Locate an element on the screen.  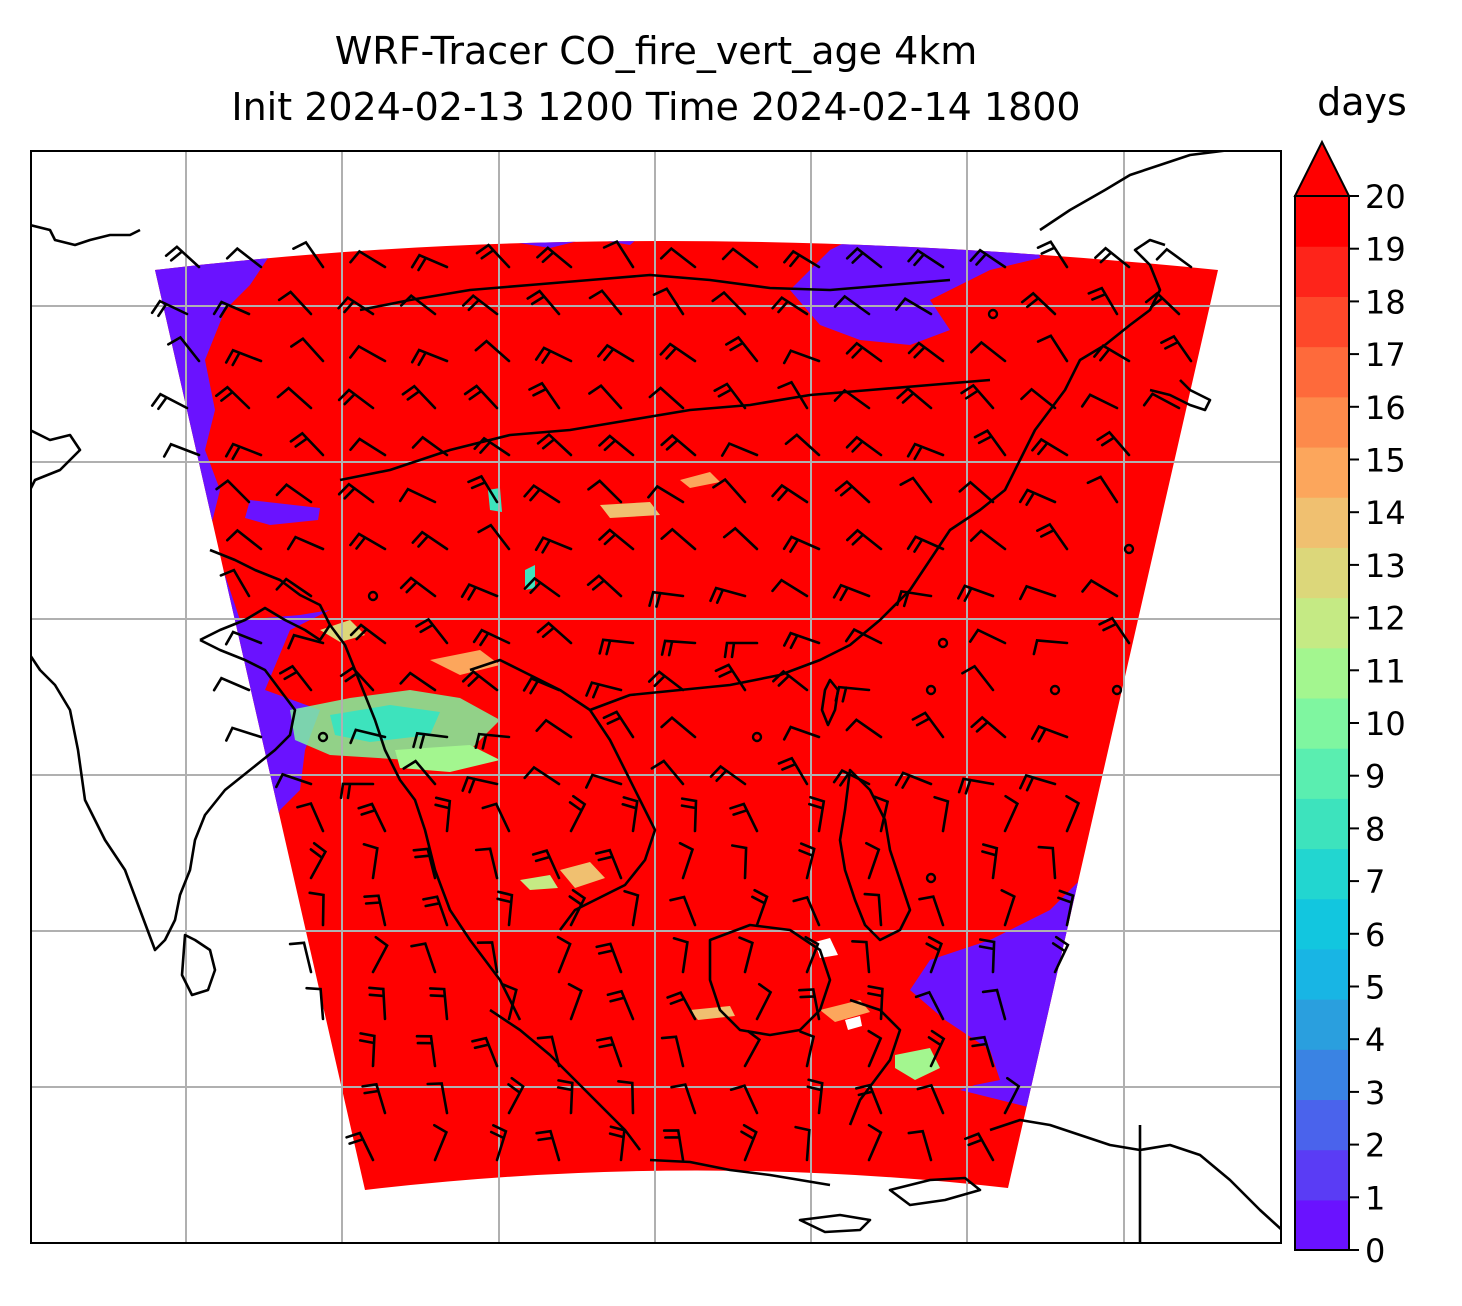
coastline-java is located at coordinates (740, 1172).